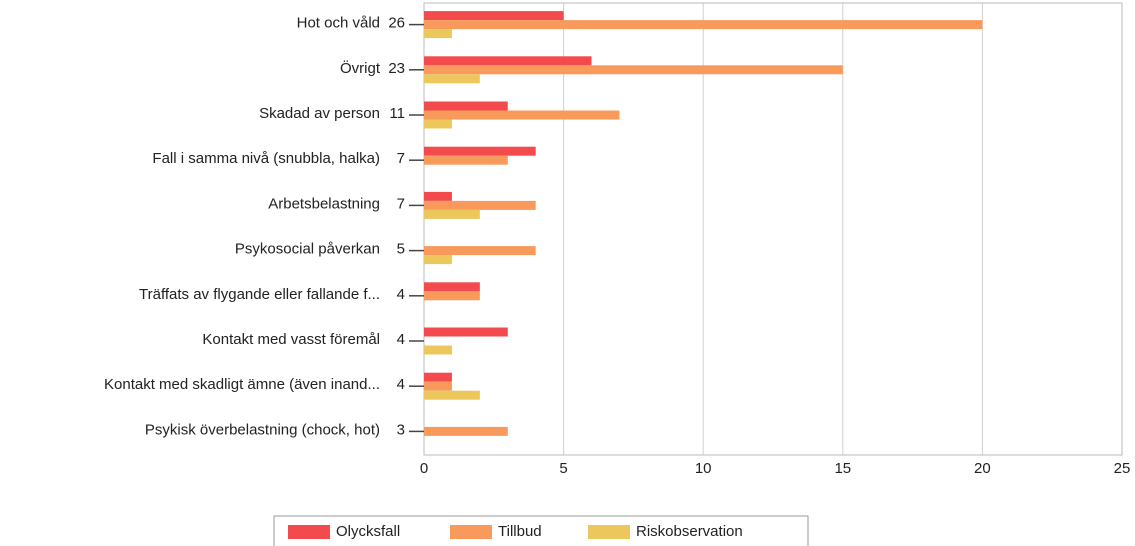 The width and height of the screenshot is (1135, 546). What do you see at coordinates (563, 468) in the screenshot?
I see `x-tick-label: 5` at bounding box center [563, 468].